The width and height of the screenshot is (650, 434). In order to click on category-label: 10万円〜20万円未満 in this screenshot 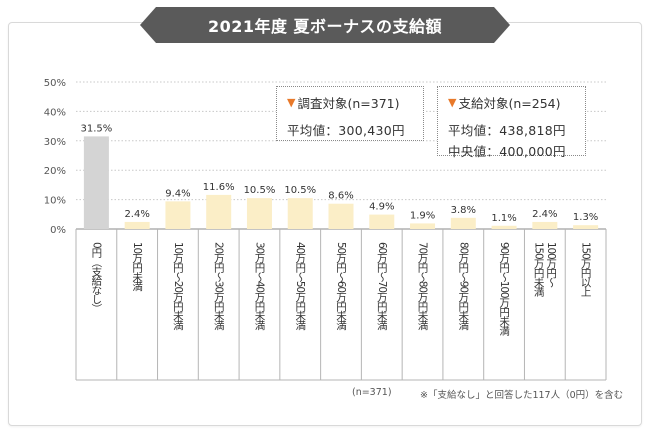, I will do `click(178, 286)`.